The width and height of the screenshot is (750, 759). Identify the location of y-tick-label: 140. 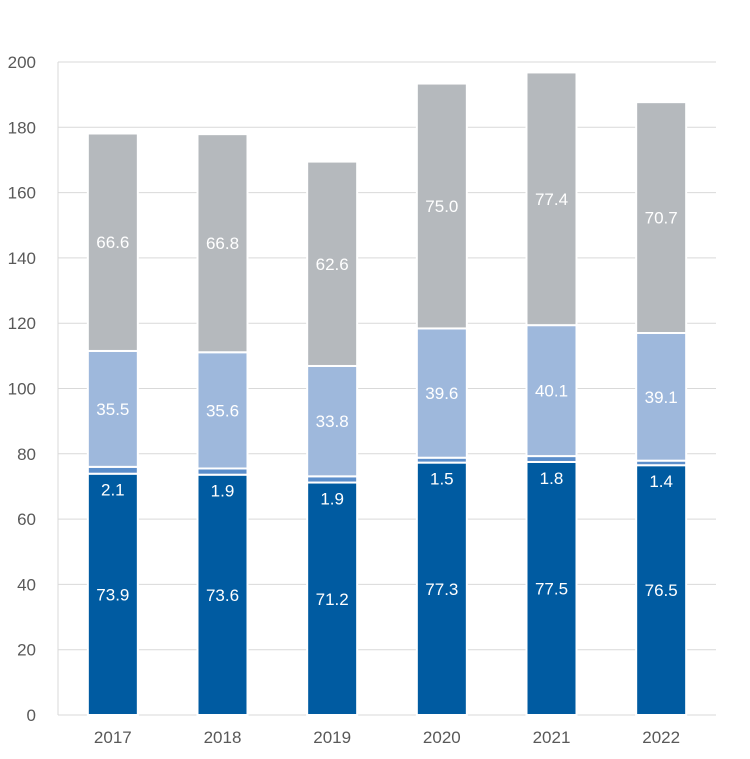
(22, 258).